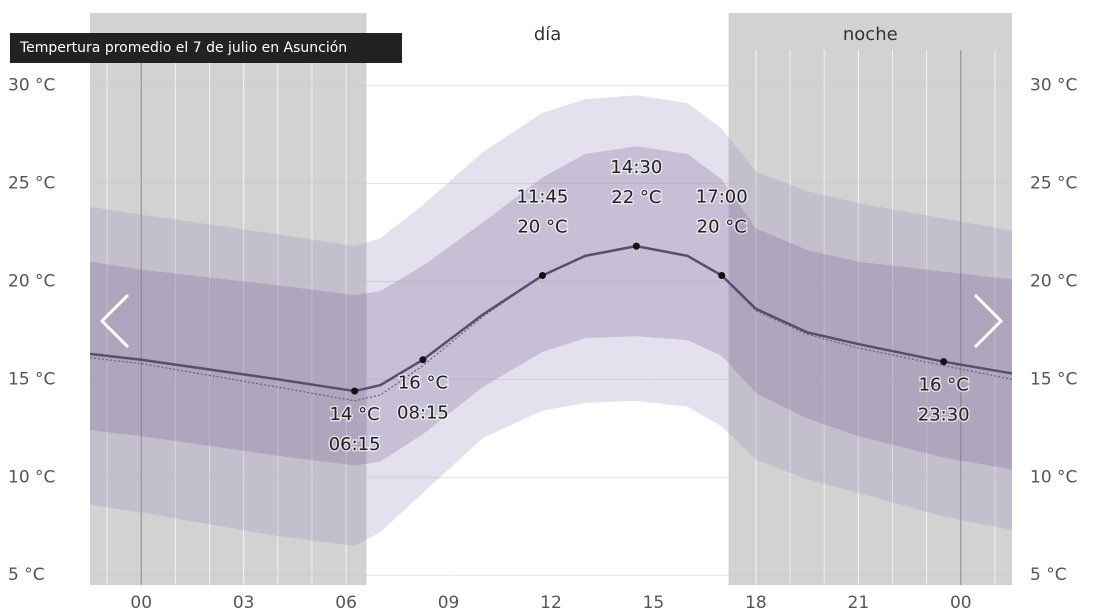 This screenshot has height=613, width=1096. I want to click on y-tick-label-right: 20 °C, so click(1053, 281).